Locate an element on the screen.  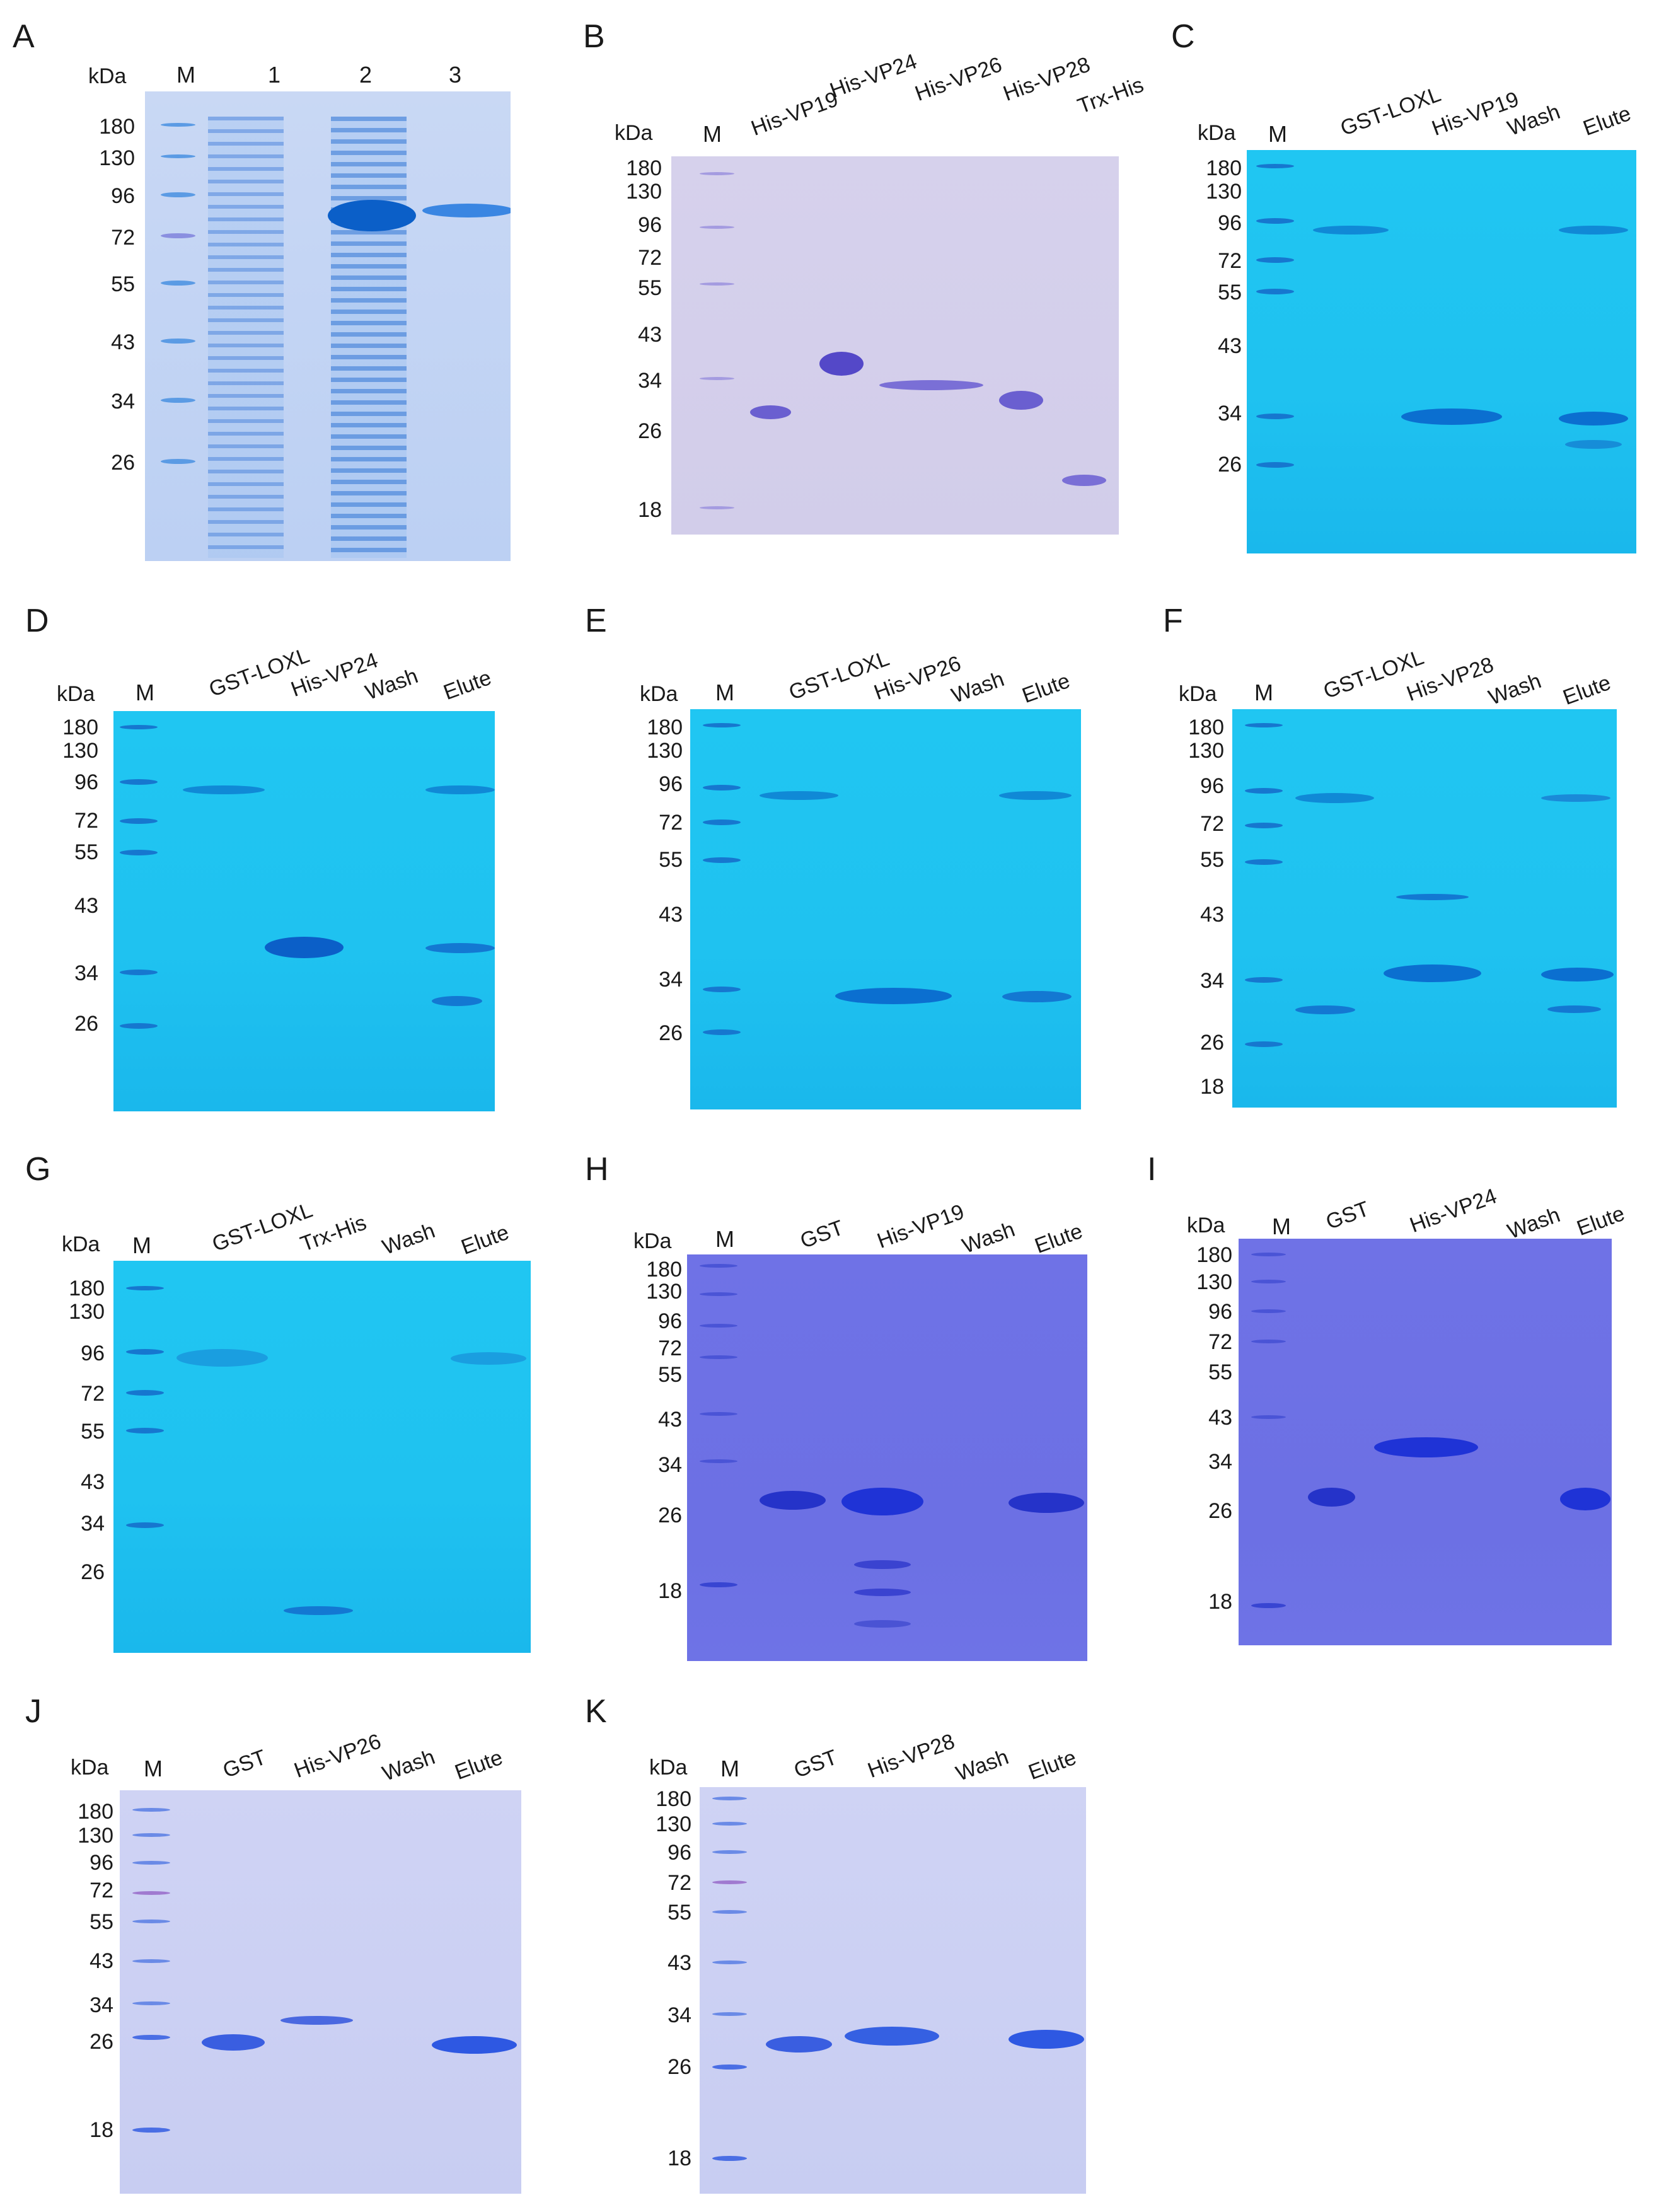
lane-label: 2 is located at coordinates (366, 75).